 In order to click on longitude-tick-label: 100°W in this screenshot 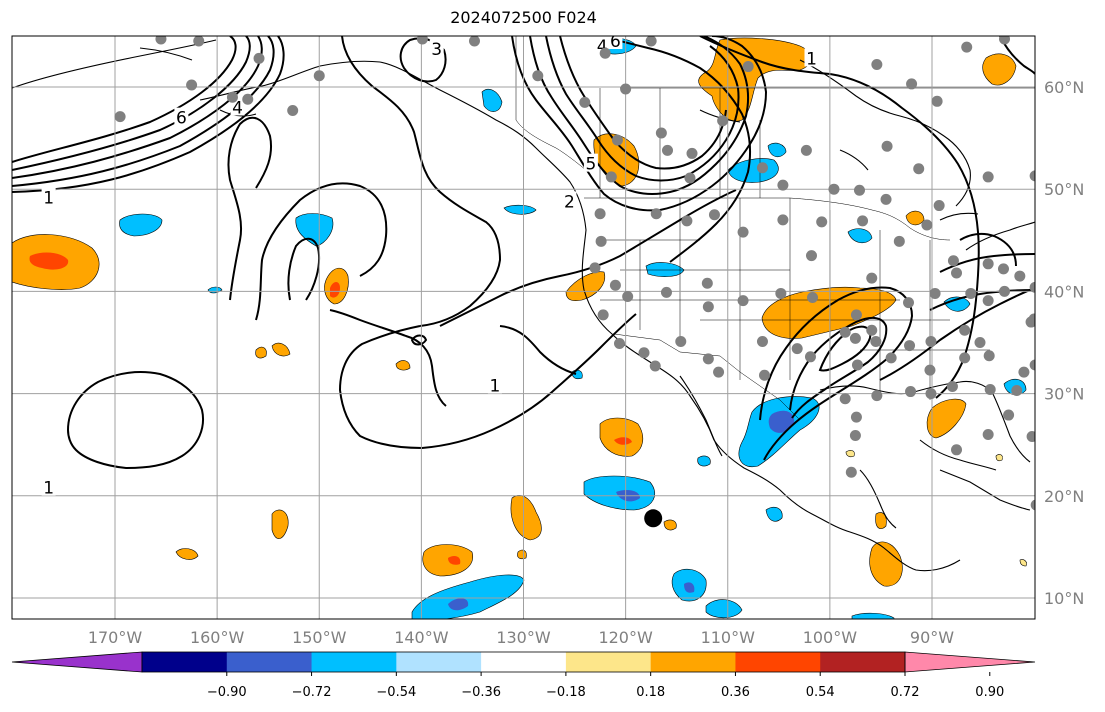, I will do `click(830, 637)`.